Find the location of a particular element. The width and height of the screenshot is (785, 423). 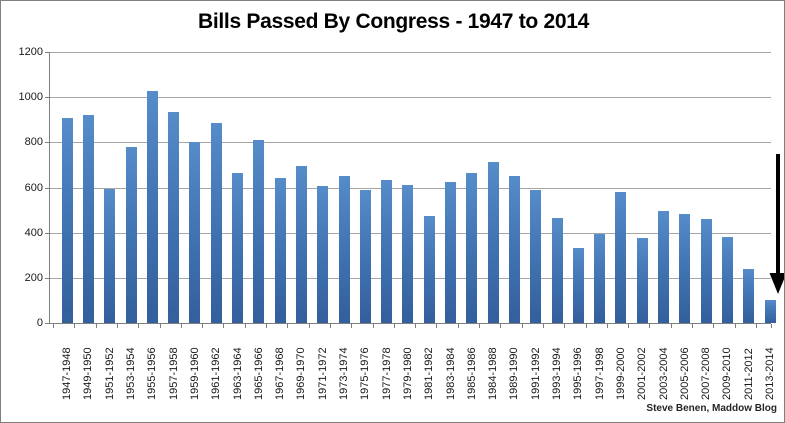

bar-2009-2010 is located at coordinates (727, 279).